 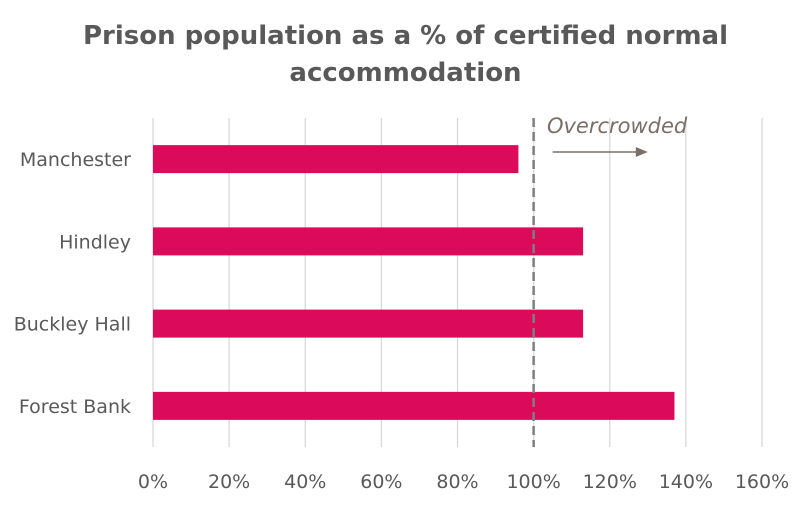 What do you see at coordinates (75, 407) in the screenshot?
I see `category-label: Forest Bank` at bounding box center [75, 407].